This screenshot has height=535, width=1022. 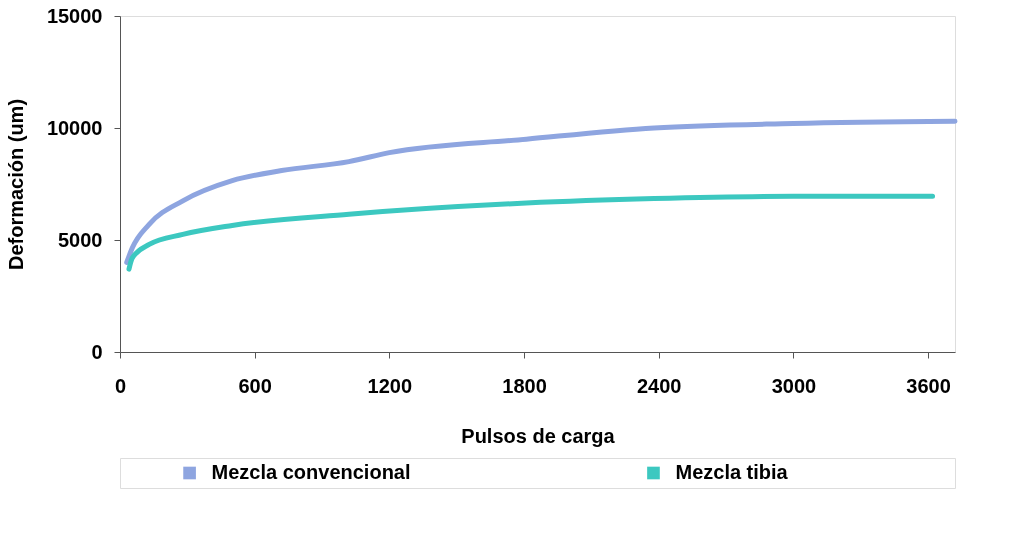 What do you see at coordinates (120, 385) in the screenshot?
I see `x-tick-label: 0` at bounding box center [120, 385].